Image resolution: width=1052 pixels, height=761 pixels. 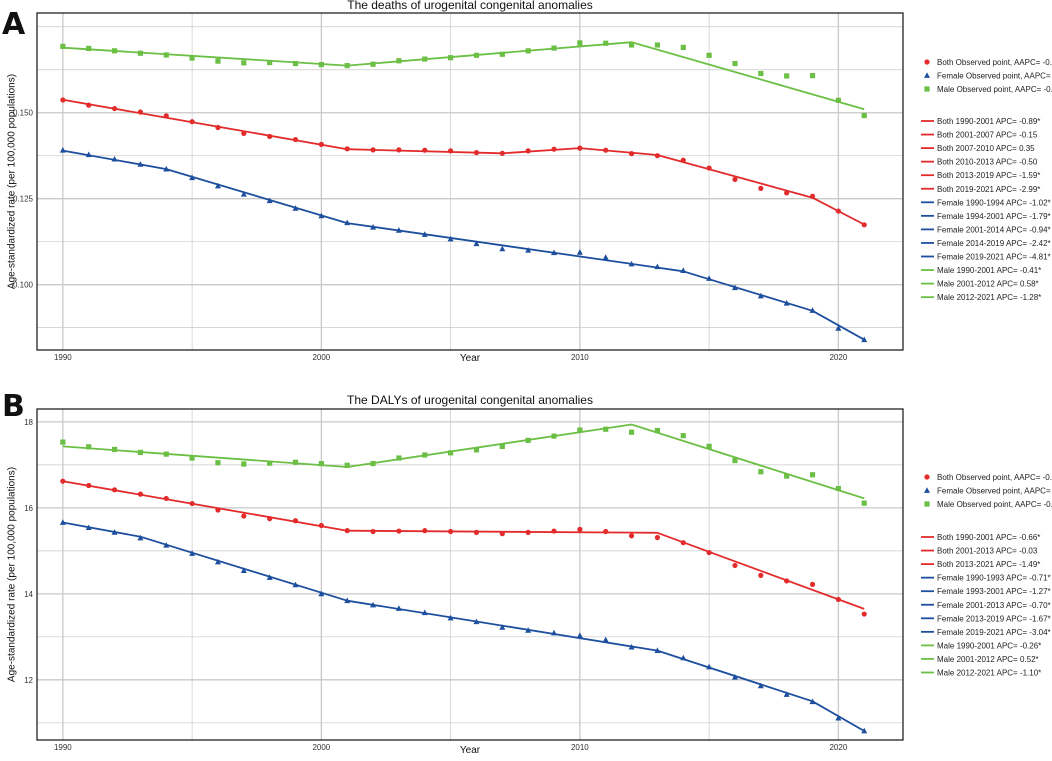 What do you see at coordinates (23, 285) in the screenshot?
I see `y-tick-label: 0.100` at bounding box center [23, 285].